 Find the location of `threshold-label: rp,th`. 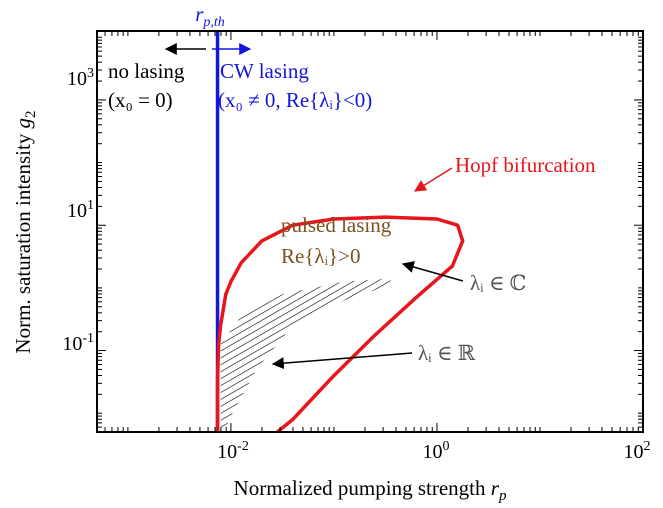

threshold-label: rp,th is located at coordinates (210, 16).